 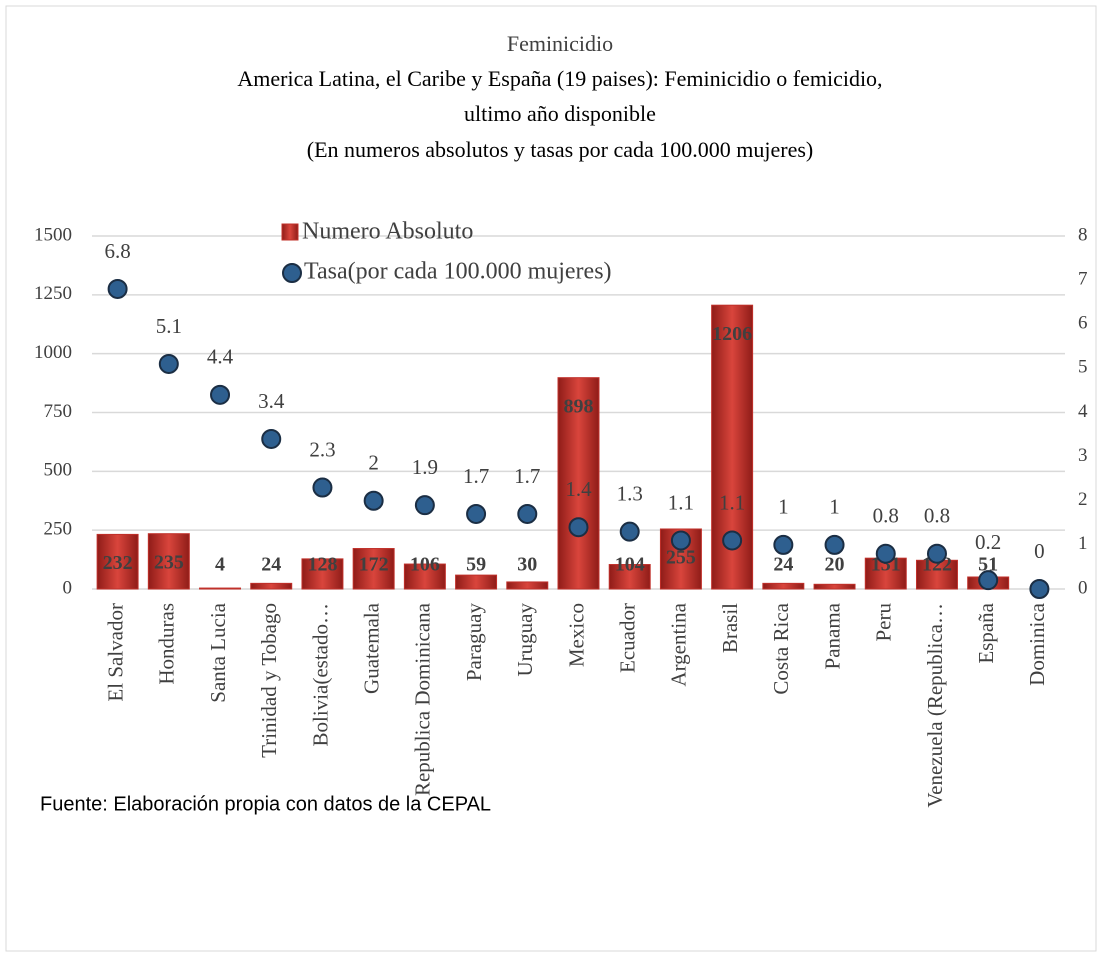 What do you see at coordinates (525, 640) in the screenshot?
I see `x-tick-label: Uruguay` at bounding box center [525, 640].